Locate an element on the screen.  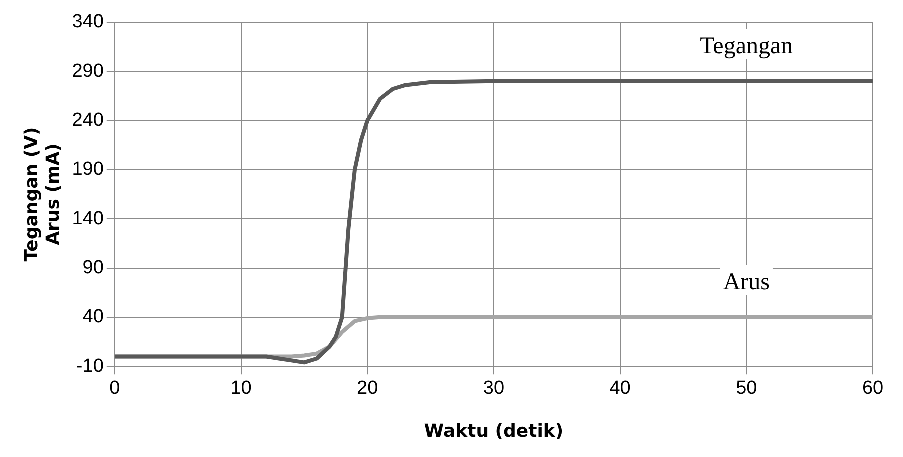
x-tick-label: 0 is located at coordinates (115, 389).